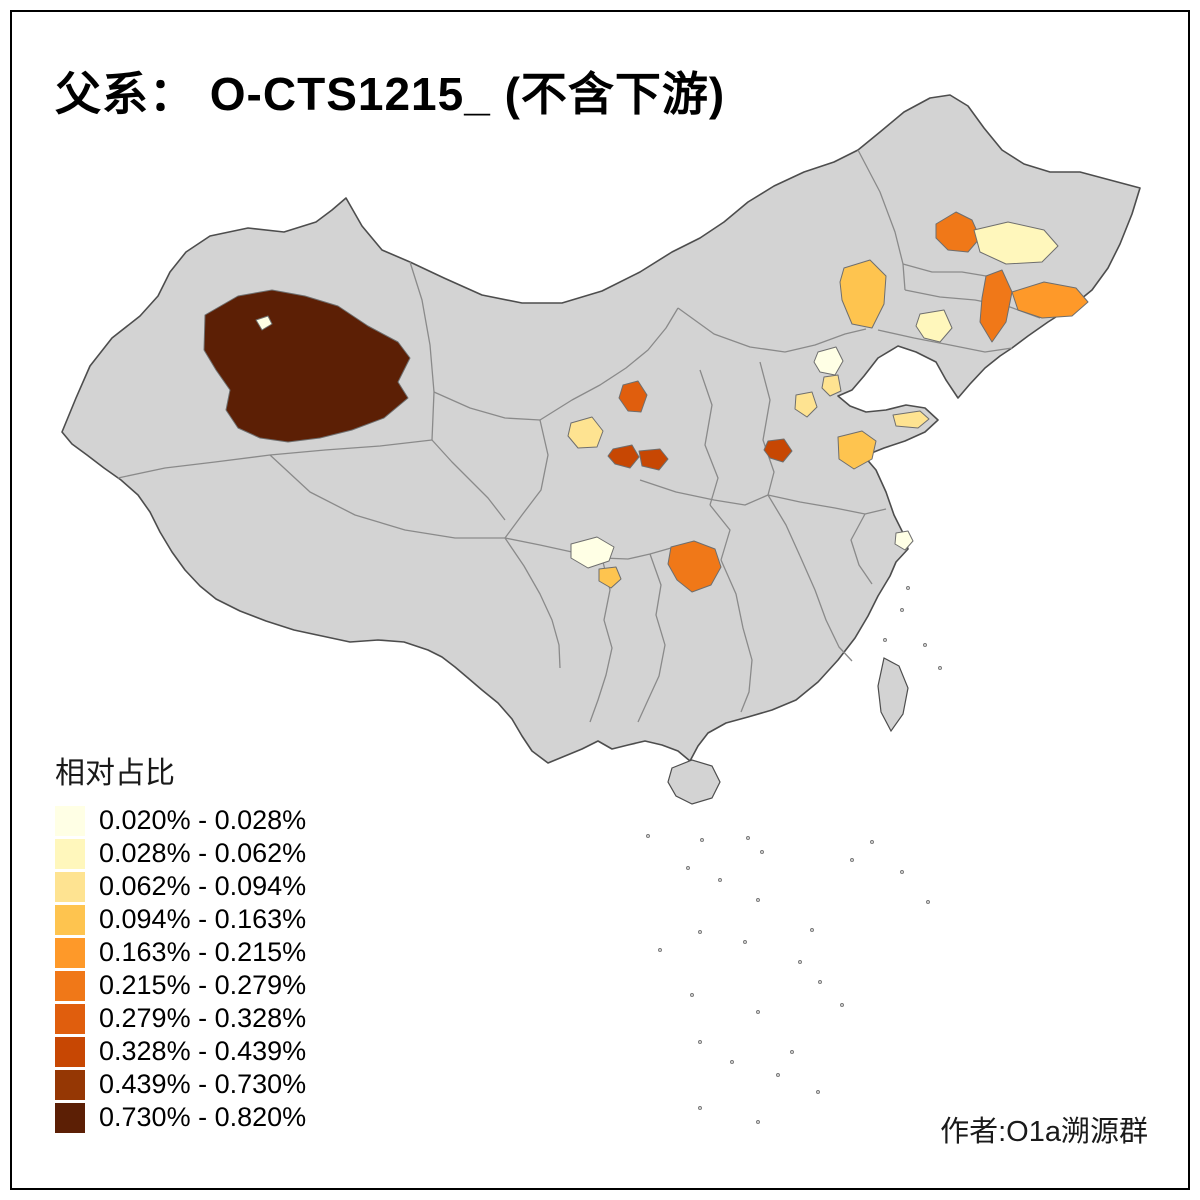  What do you see at coordinates (893, 695) in the screenshot?
I see `taiwan-island` at bounding box center [893, 695].